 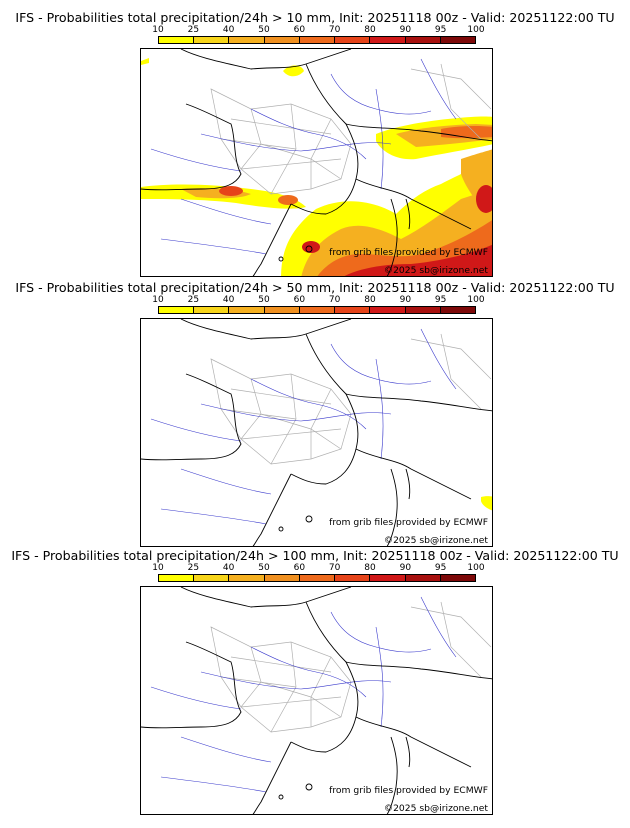 I want to click on precip-pyrenees-peak, so click(x=231, y=191).